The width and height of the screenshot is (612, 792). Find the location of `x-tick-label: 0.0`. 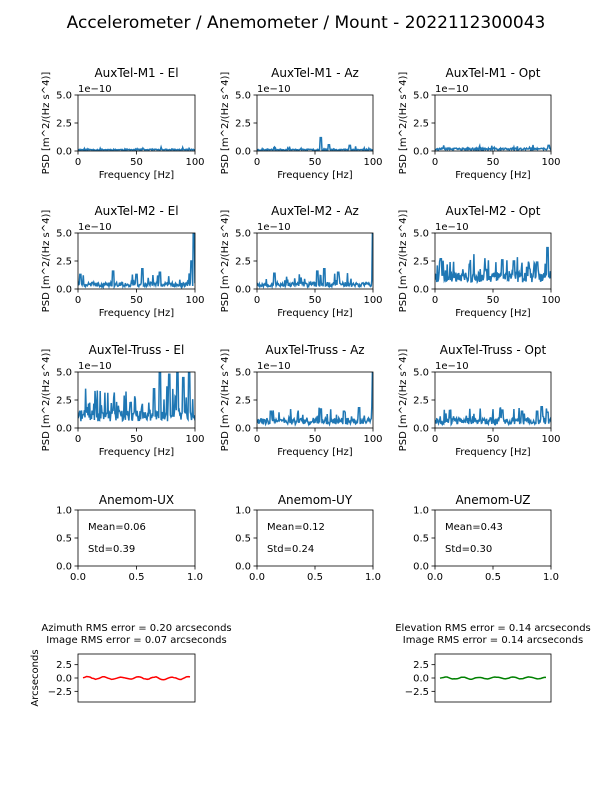

x-tick-label: 0.0 is located at coordinates (435, 577).